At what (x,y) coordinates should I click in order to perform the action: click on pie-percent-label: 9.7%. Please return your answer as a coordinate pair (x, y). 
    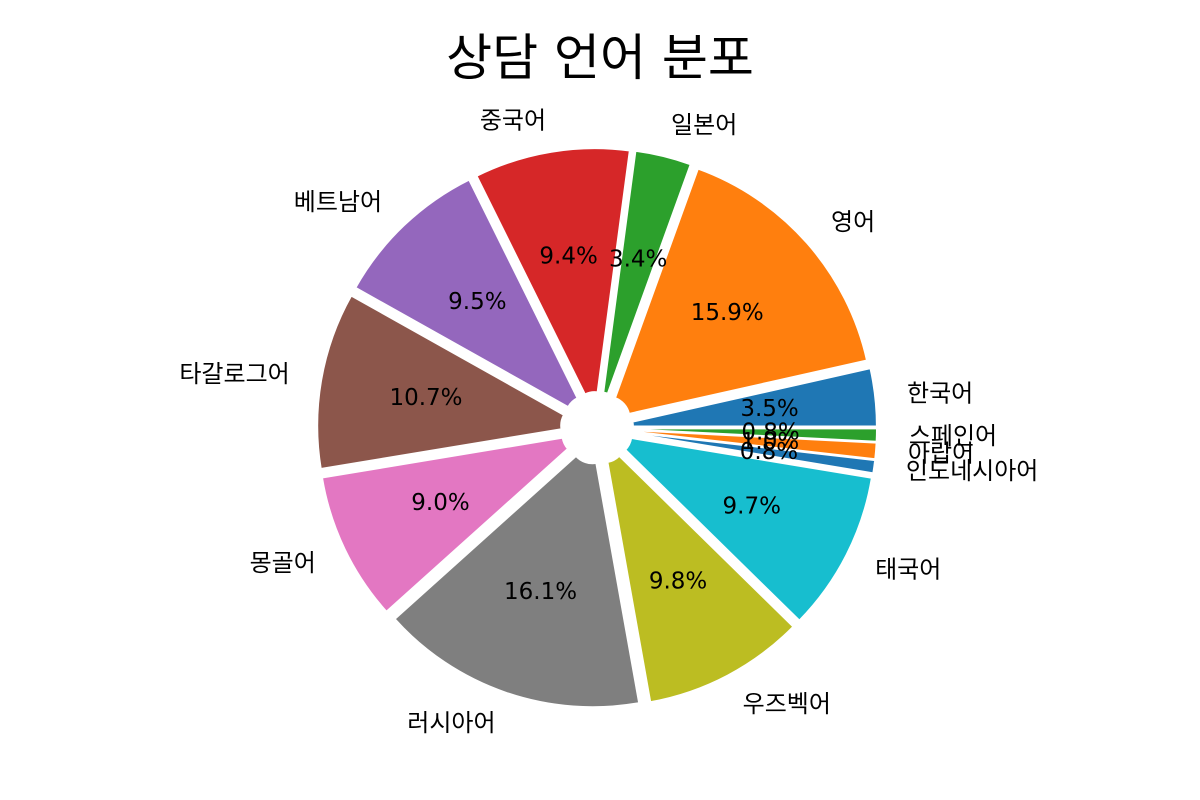
    Looking at the image, I should click on (752, 507).